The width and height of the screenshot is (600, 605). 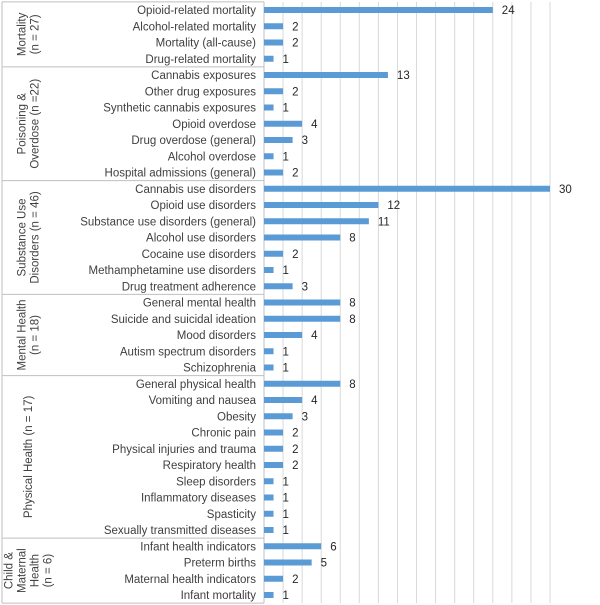 I want to click on value-label: 12, so click(x=393, y=206).